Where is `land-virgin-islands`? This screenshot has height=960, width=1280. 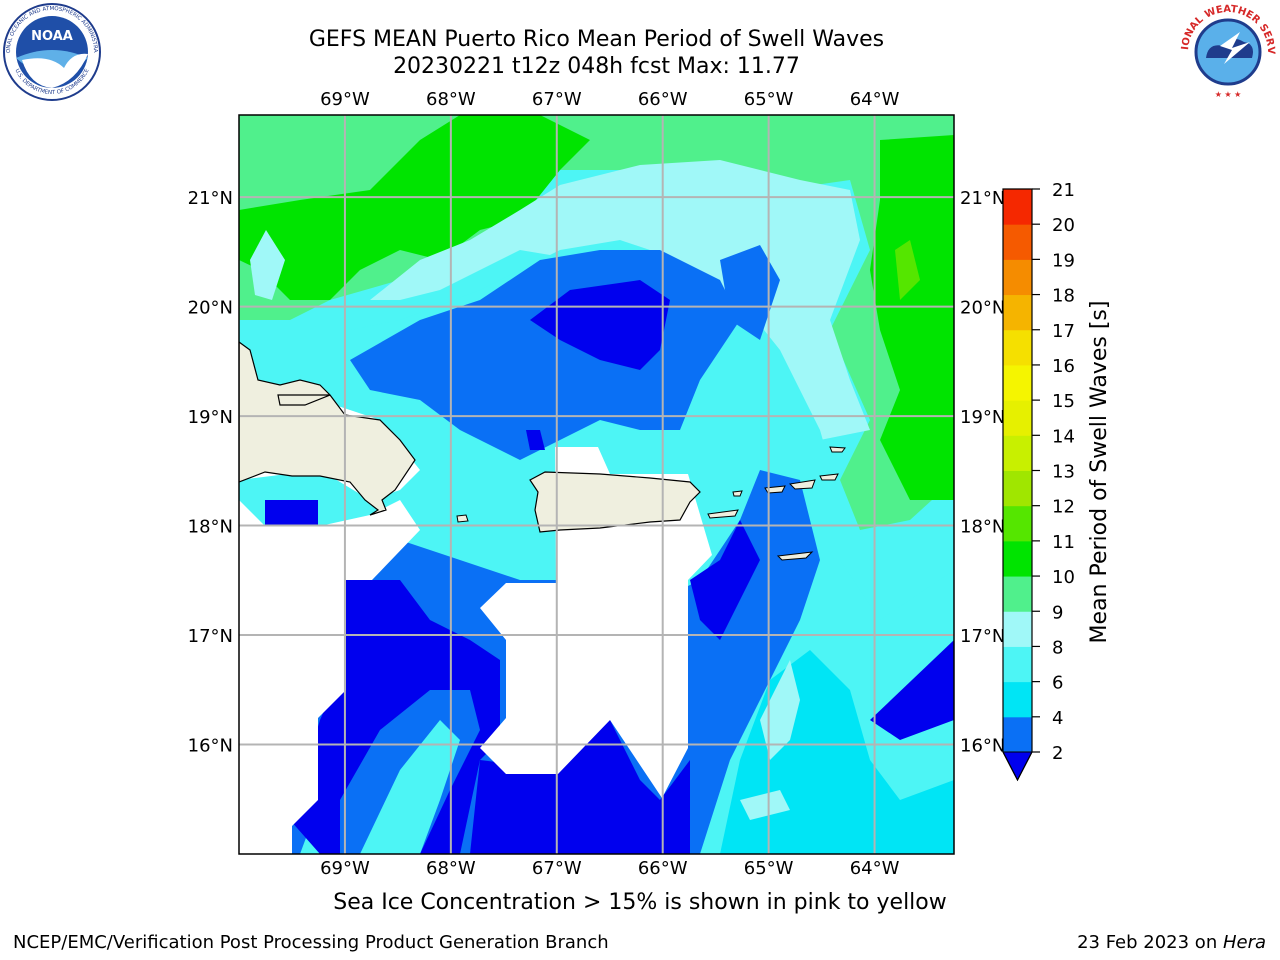
land-virgin-islands is located at coordinates (805, 503).